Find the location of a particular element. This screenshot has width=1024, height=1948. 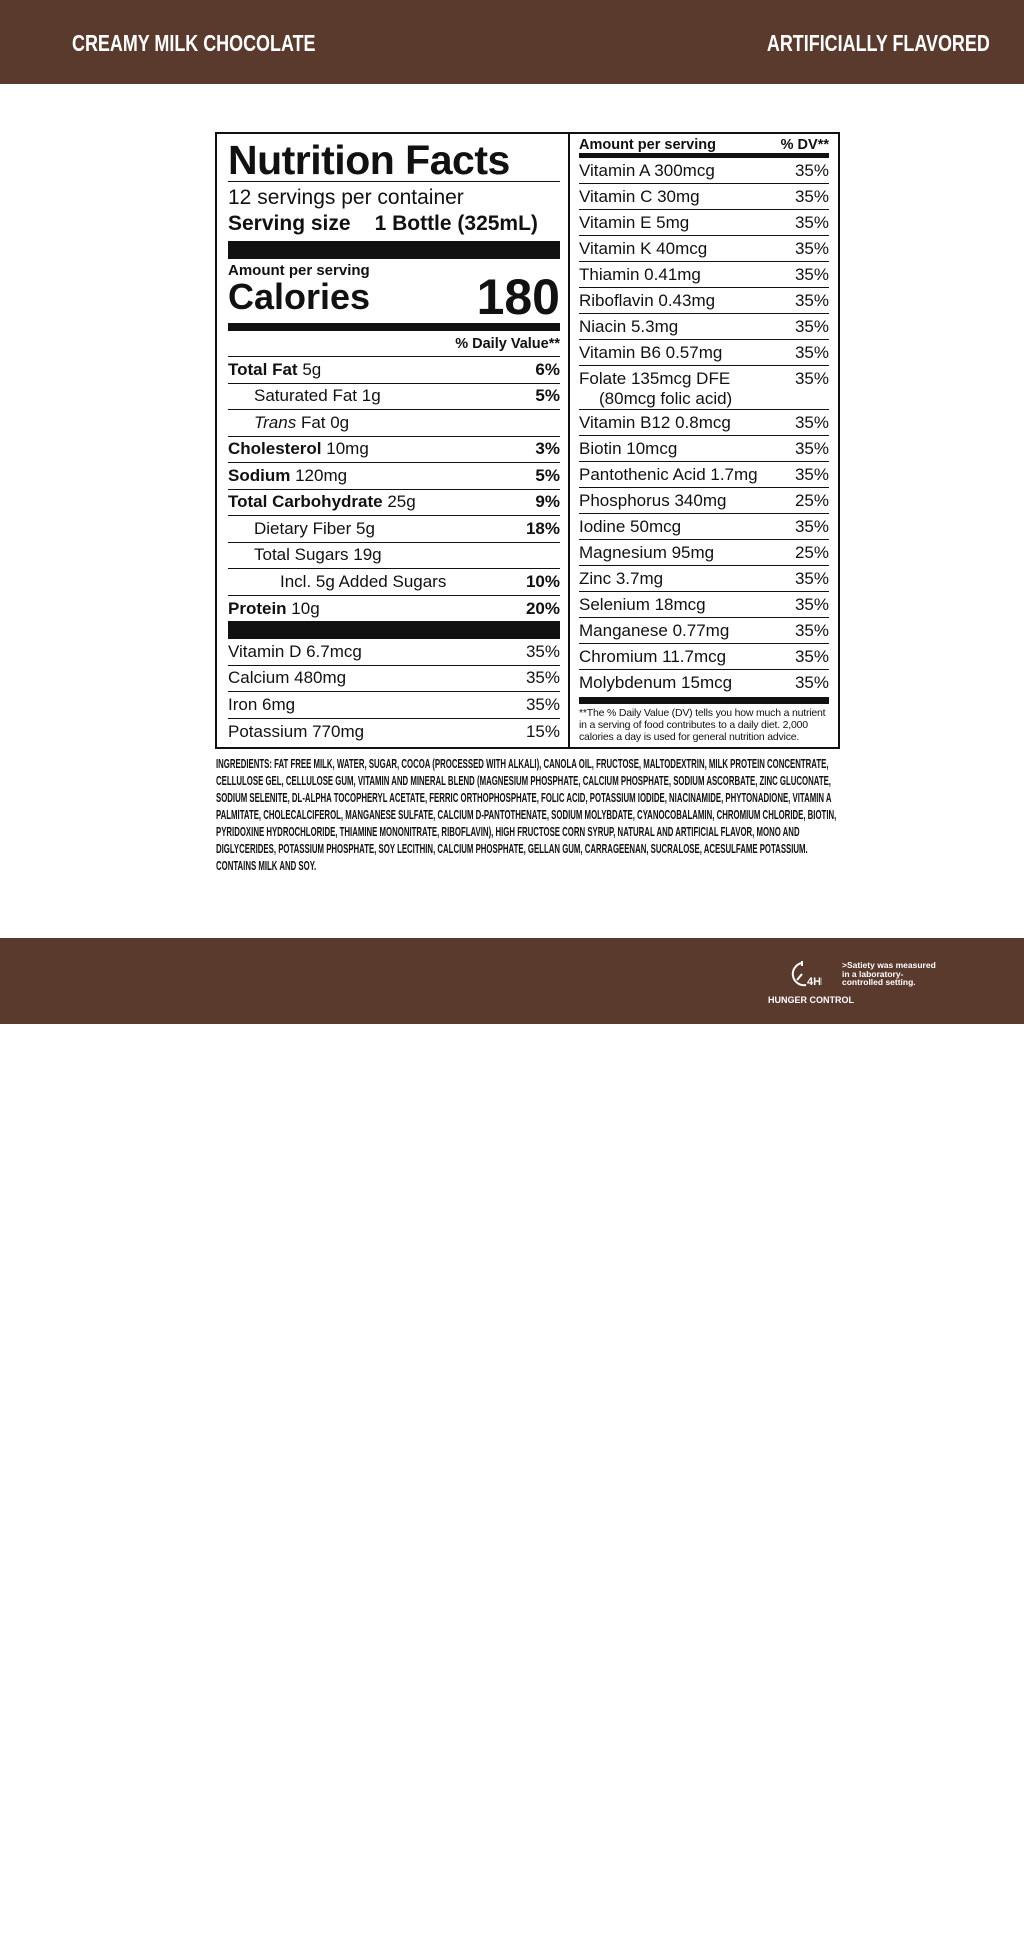

vitamin-row: Molybdenum 15mcg 35% is located at coordinates (704, 683).